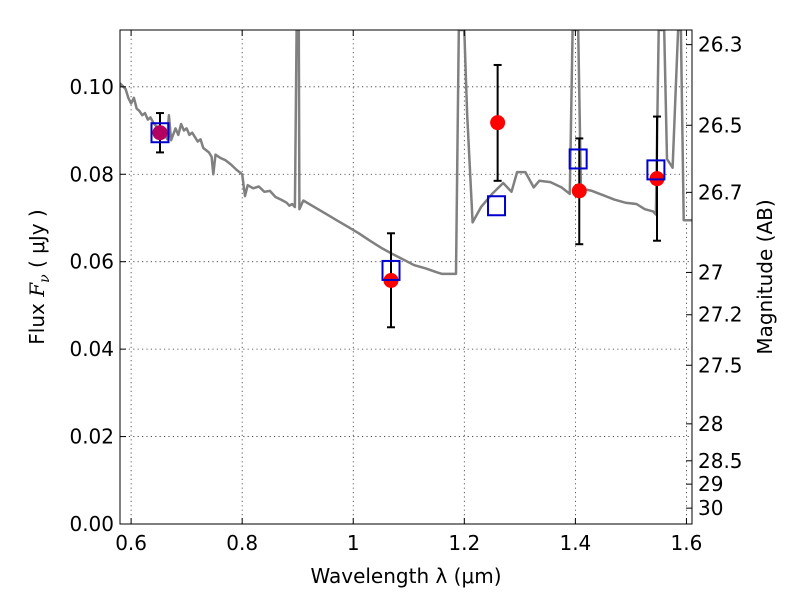 The width and height of the screenshot is (800, 600). Describe the element at coordinates (242, 543) in the screenshot. I see `x-tick-label: 0.8` at that location.